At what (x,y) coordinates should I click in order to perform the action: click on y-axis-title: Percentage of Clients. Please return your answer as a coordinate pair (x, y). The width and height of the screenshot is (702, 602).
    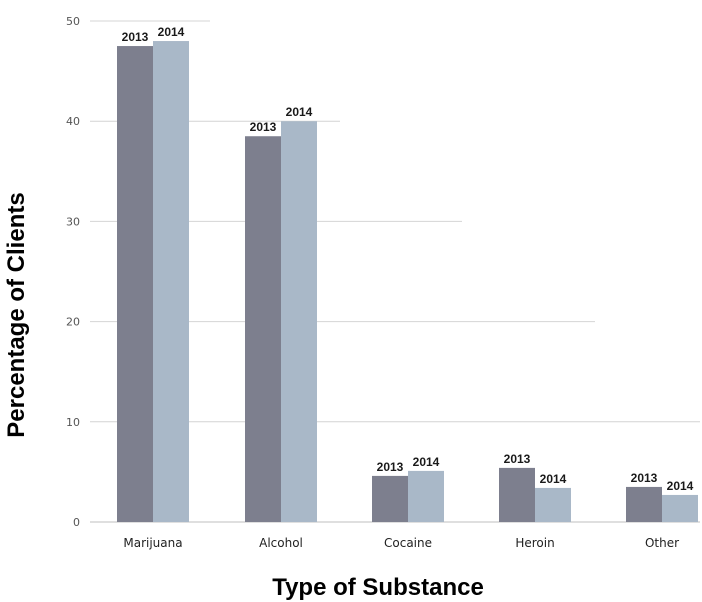
    Looking at the image, I should click on (16, 314).